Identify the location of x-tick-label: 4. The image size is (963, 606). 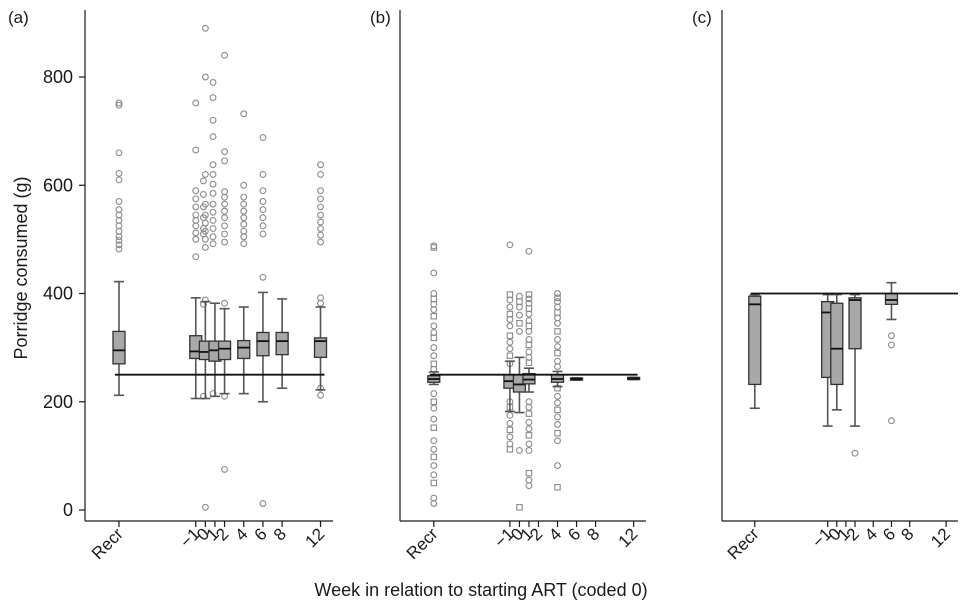
(871, 534).